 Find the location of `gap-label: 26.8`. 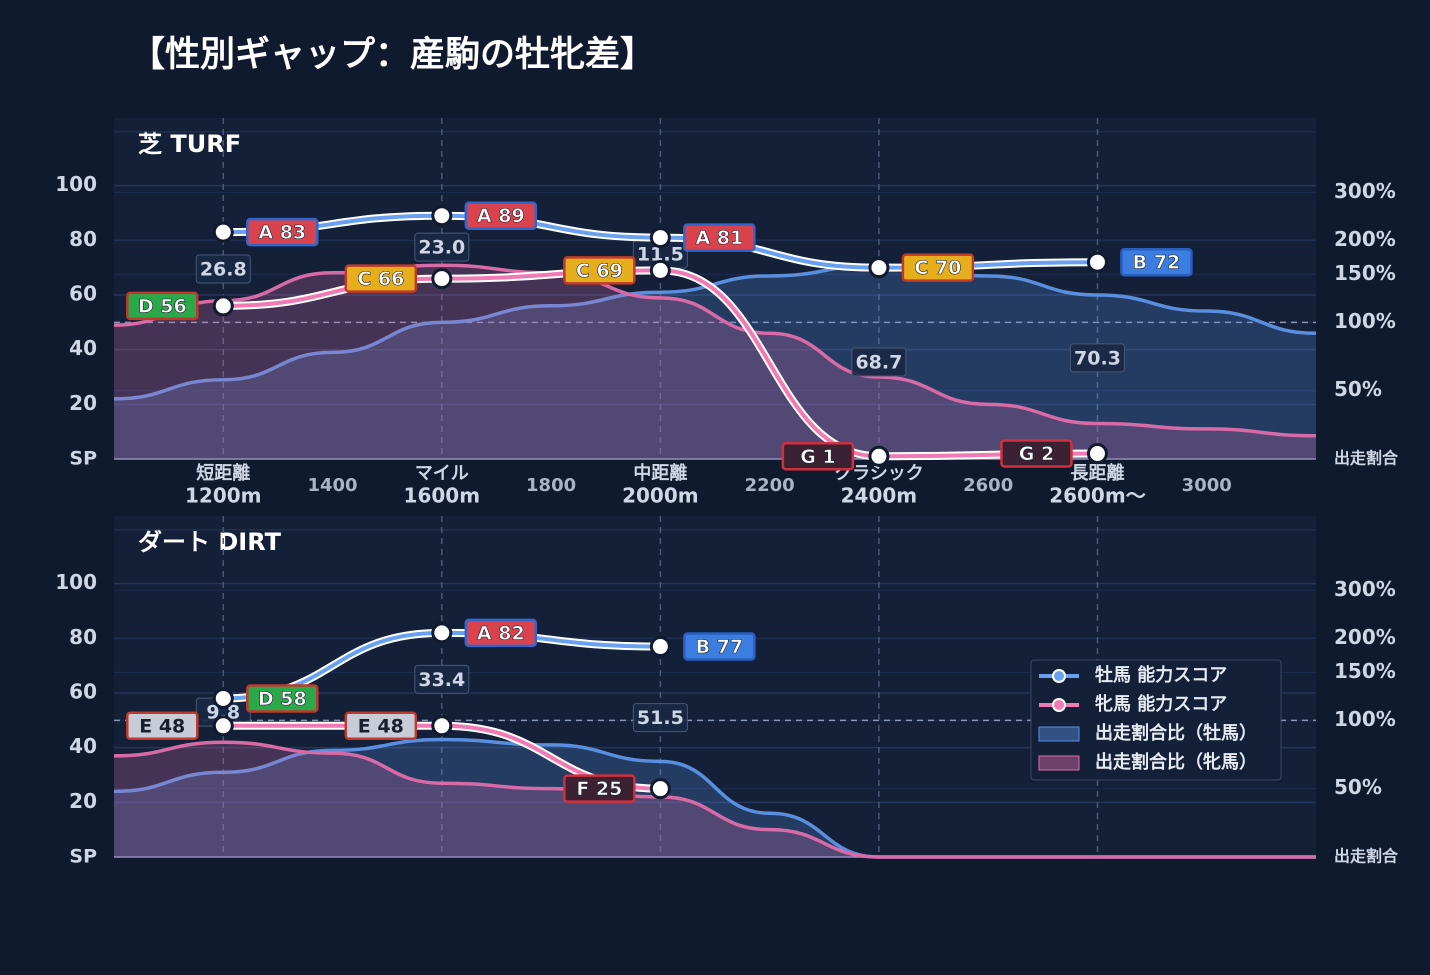

gap-label: 26.8 is located at coordinates (223, 270).